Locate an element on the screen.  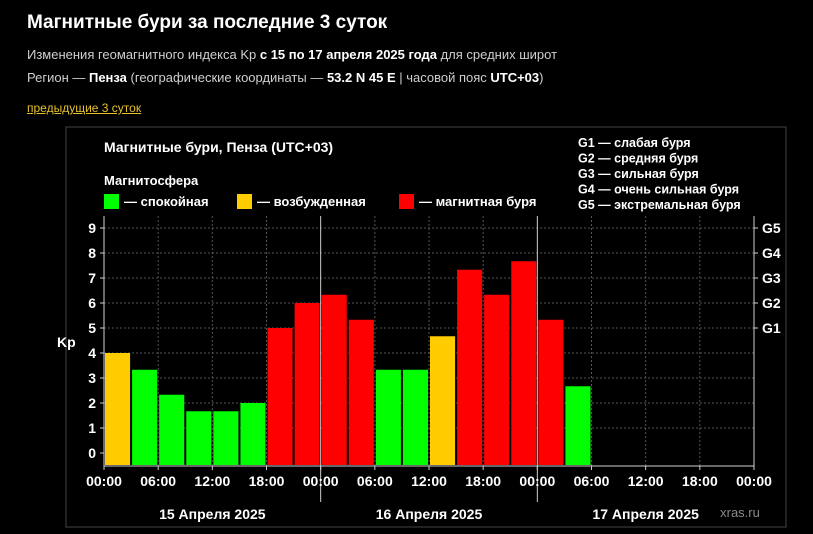
legend-title: Магнитосфера is located at coordinates (151, 180).